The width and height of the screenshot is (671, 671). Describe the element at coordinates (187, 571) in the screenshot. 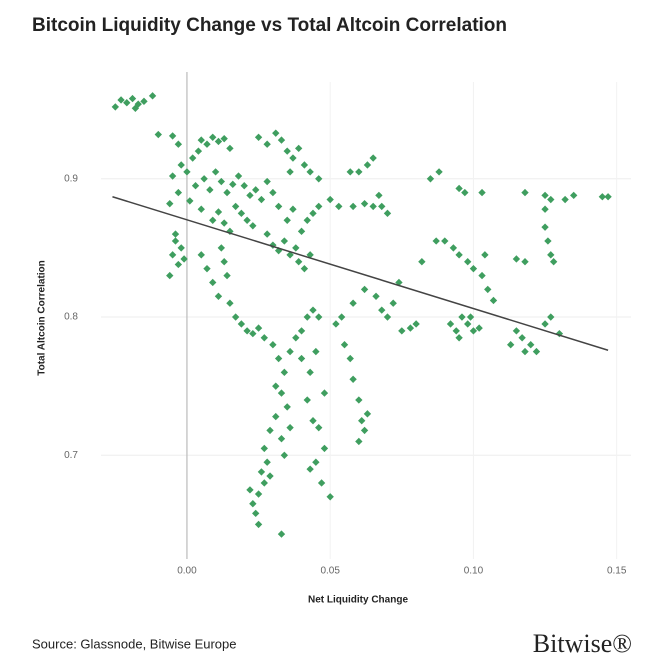

I see `x-tick-label: 0.00` at that location.